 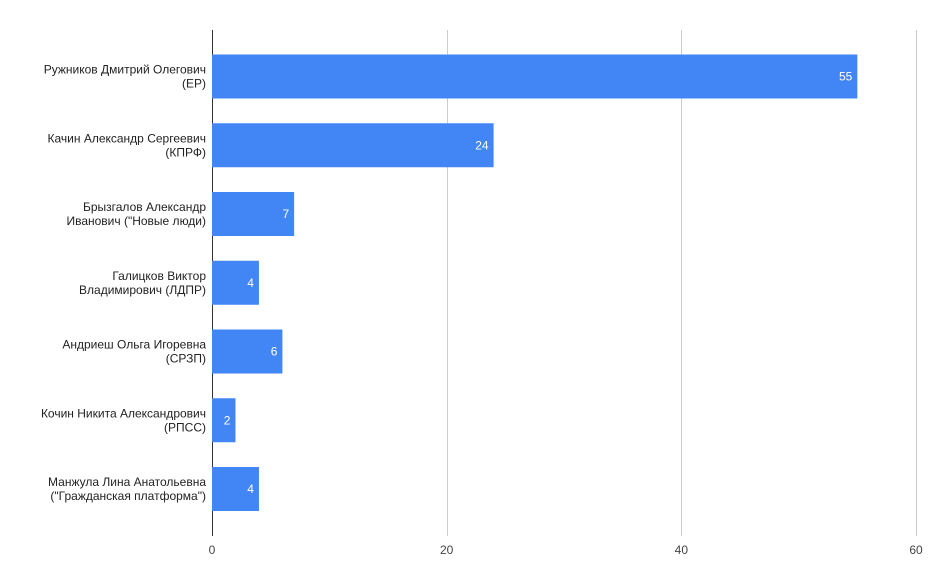 What do you see at coordinates (125, 70) in the screenshot?
I see `category-label: Ружников Дмитрий Олегович` at bounding box center [125, 70].